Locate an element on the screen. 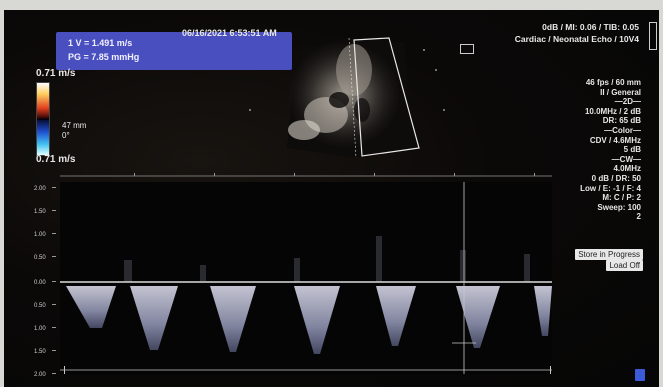 This screenshot has width=663, height=387. load-status-button: Load Off is located at coordinates (624, 265).